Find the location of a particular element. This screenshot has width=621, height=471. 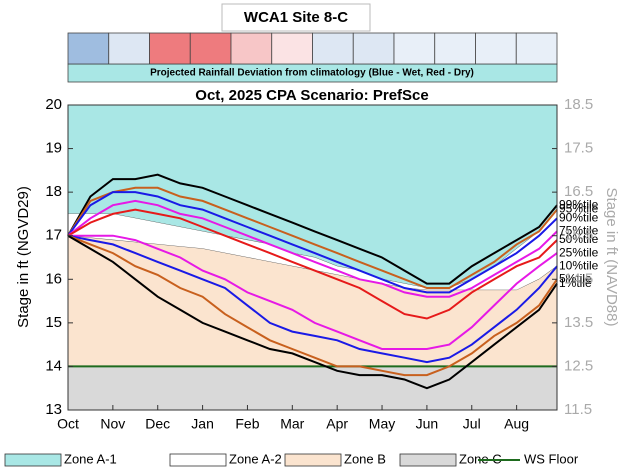

x-tick-label: Oct is located at coordinates (68, 424).